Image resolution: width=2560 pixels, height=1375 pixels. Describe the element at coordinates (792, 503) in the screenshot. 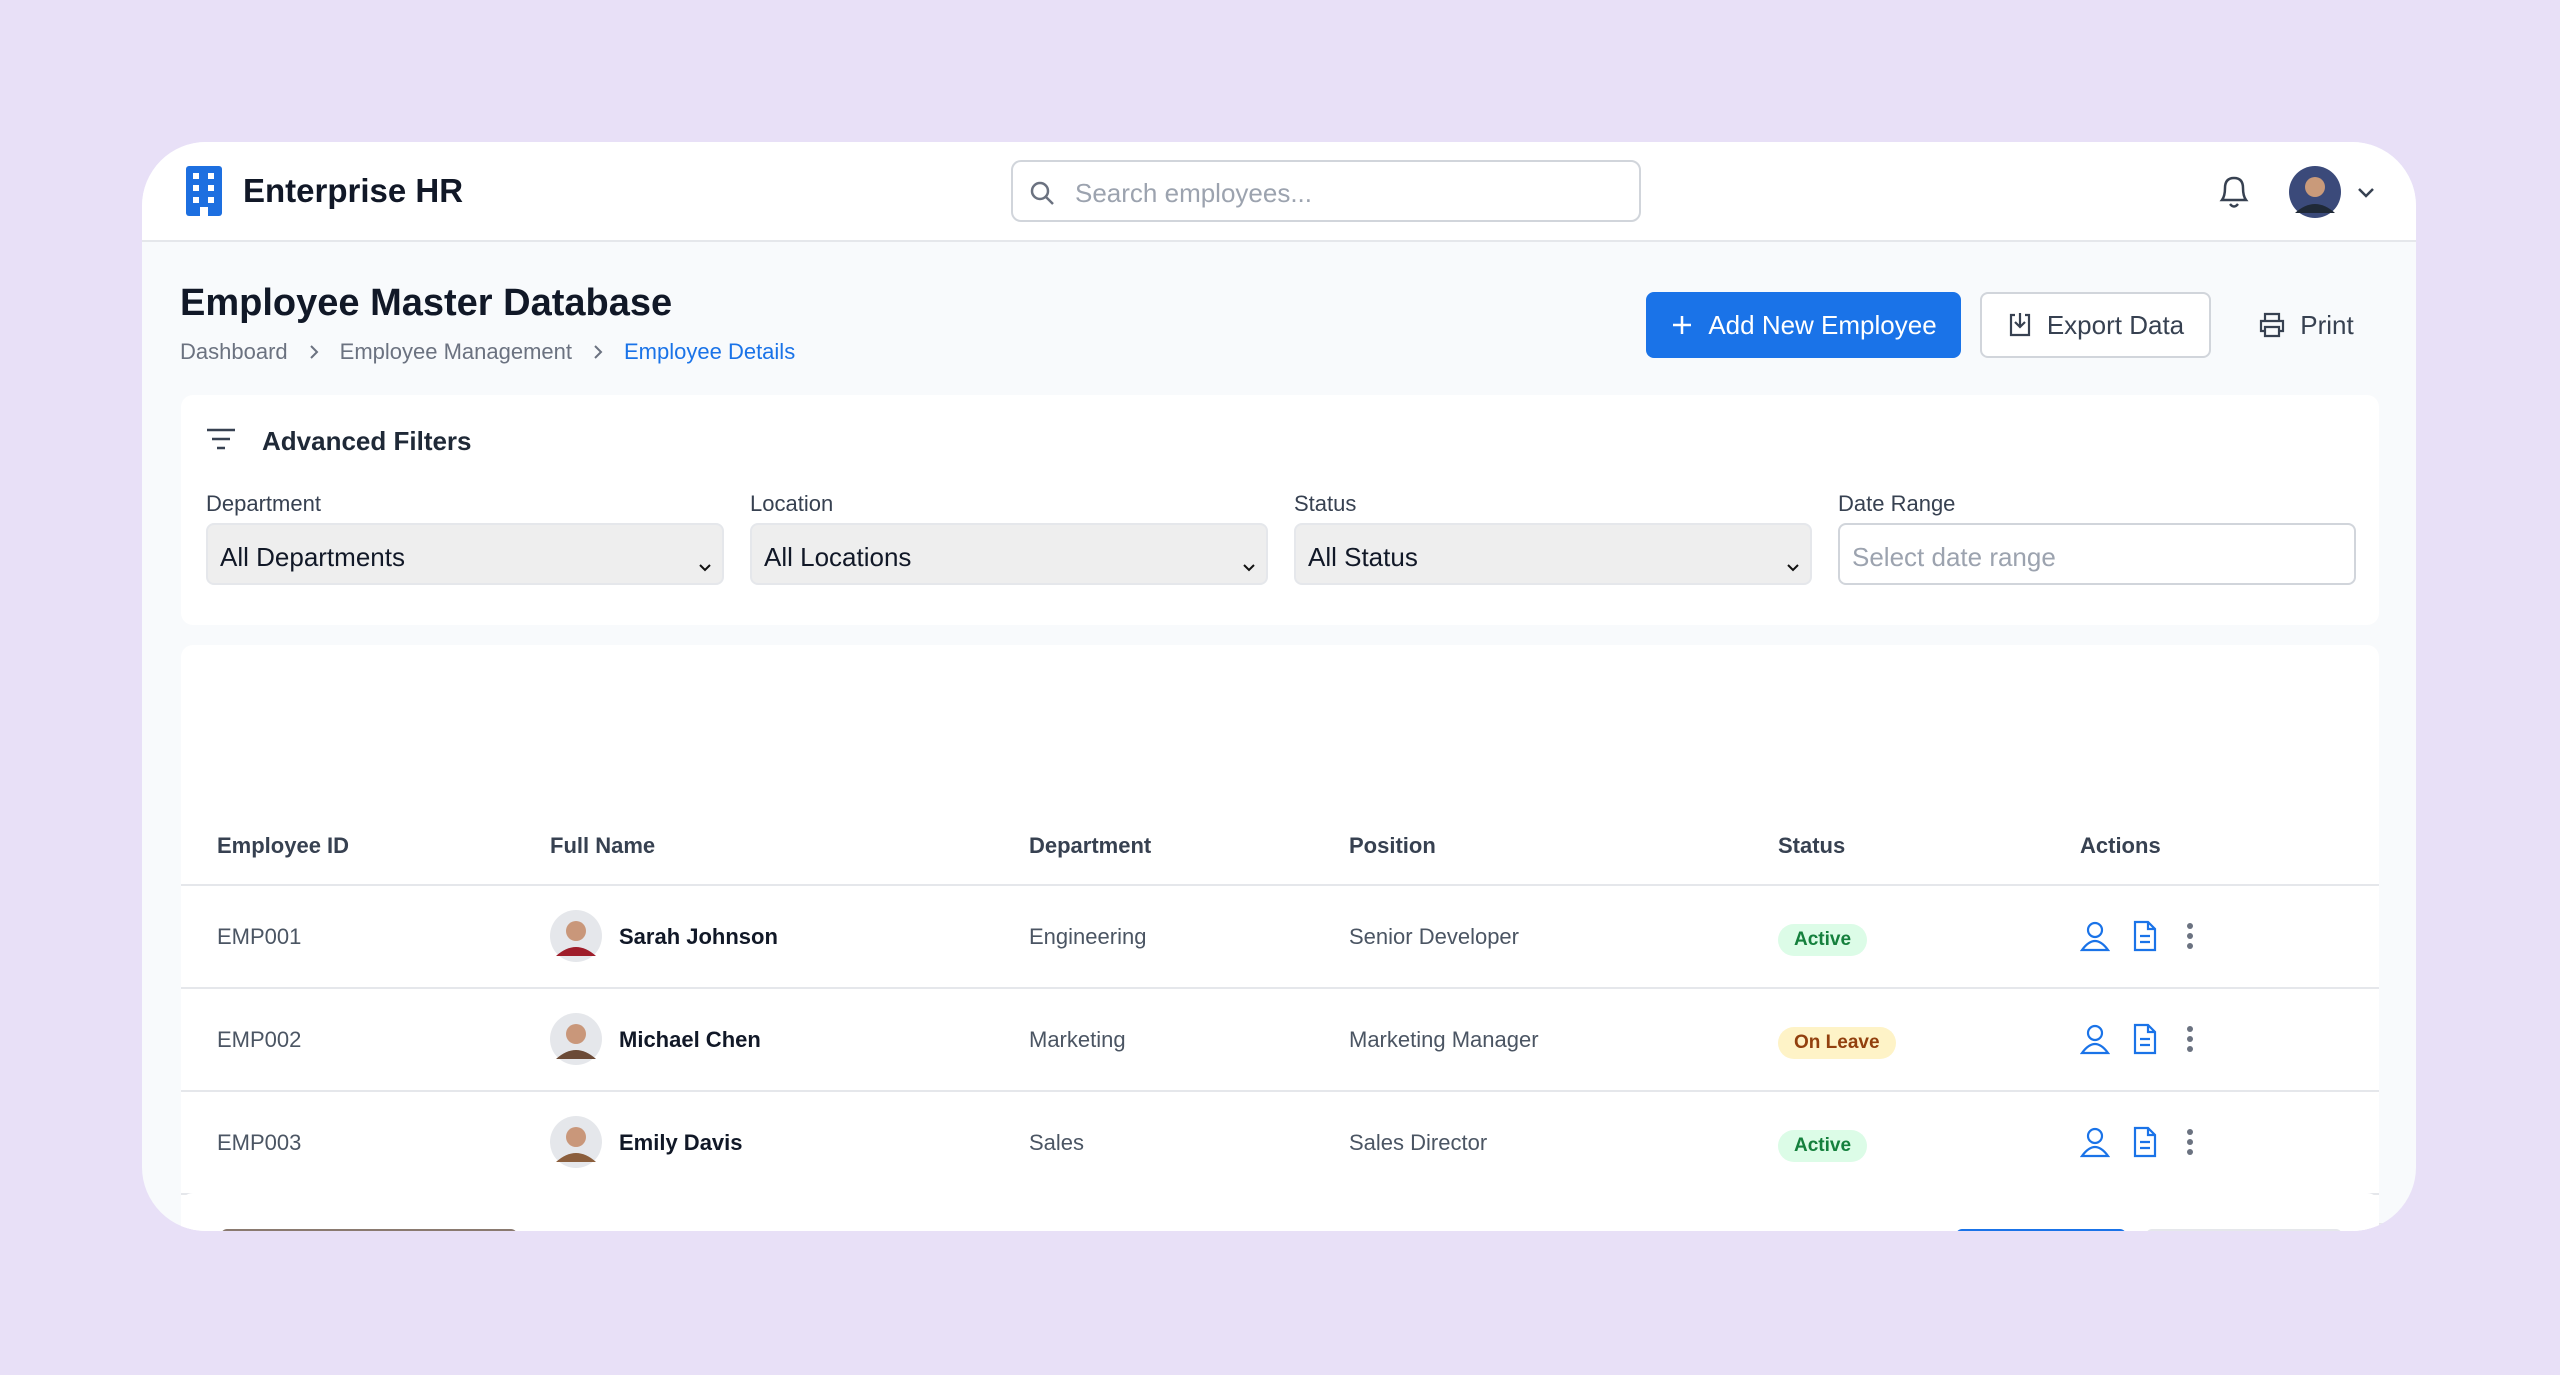

I see `filter-label: Location` at that location.